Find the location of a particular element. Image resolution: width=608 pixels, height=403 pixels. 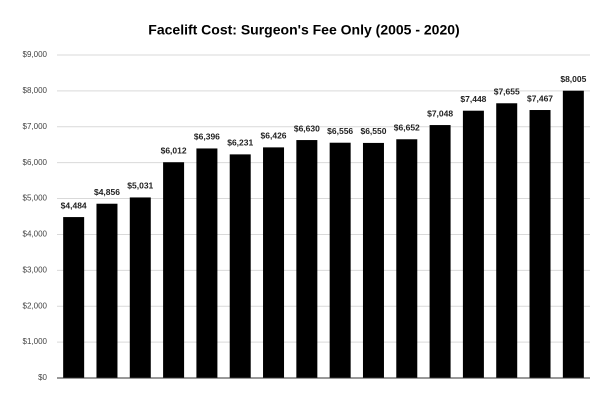

value-label: $6,231 is located at coordinates (240, 143).